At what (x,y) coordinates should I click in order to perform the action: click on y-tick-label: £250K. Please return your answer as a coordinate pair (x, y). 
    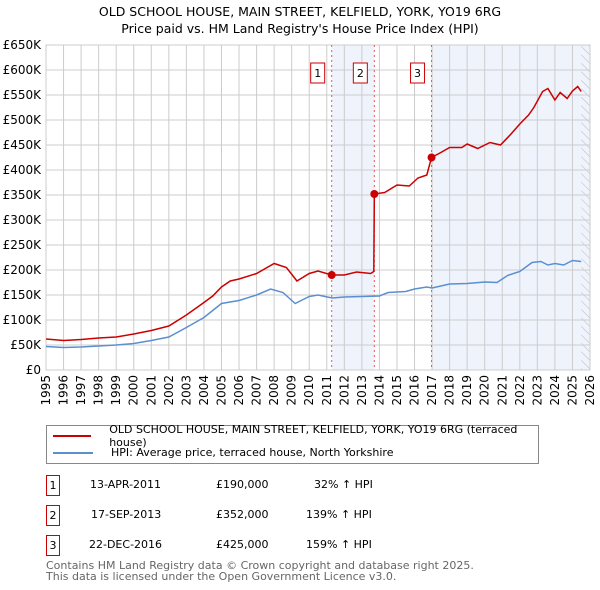
    Looking at the image, I should click on (23, 245).